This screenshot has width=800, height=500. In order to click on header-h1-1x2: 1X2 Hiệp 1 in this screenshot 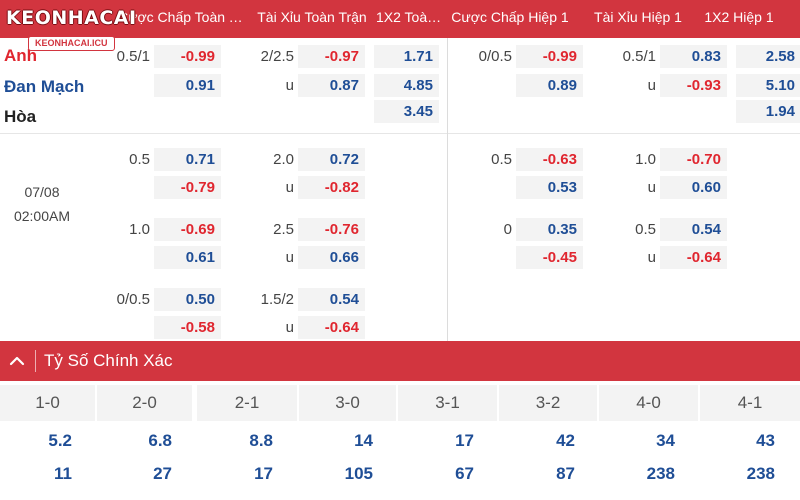, I will do `click(739, 17)`.